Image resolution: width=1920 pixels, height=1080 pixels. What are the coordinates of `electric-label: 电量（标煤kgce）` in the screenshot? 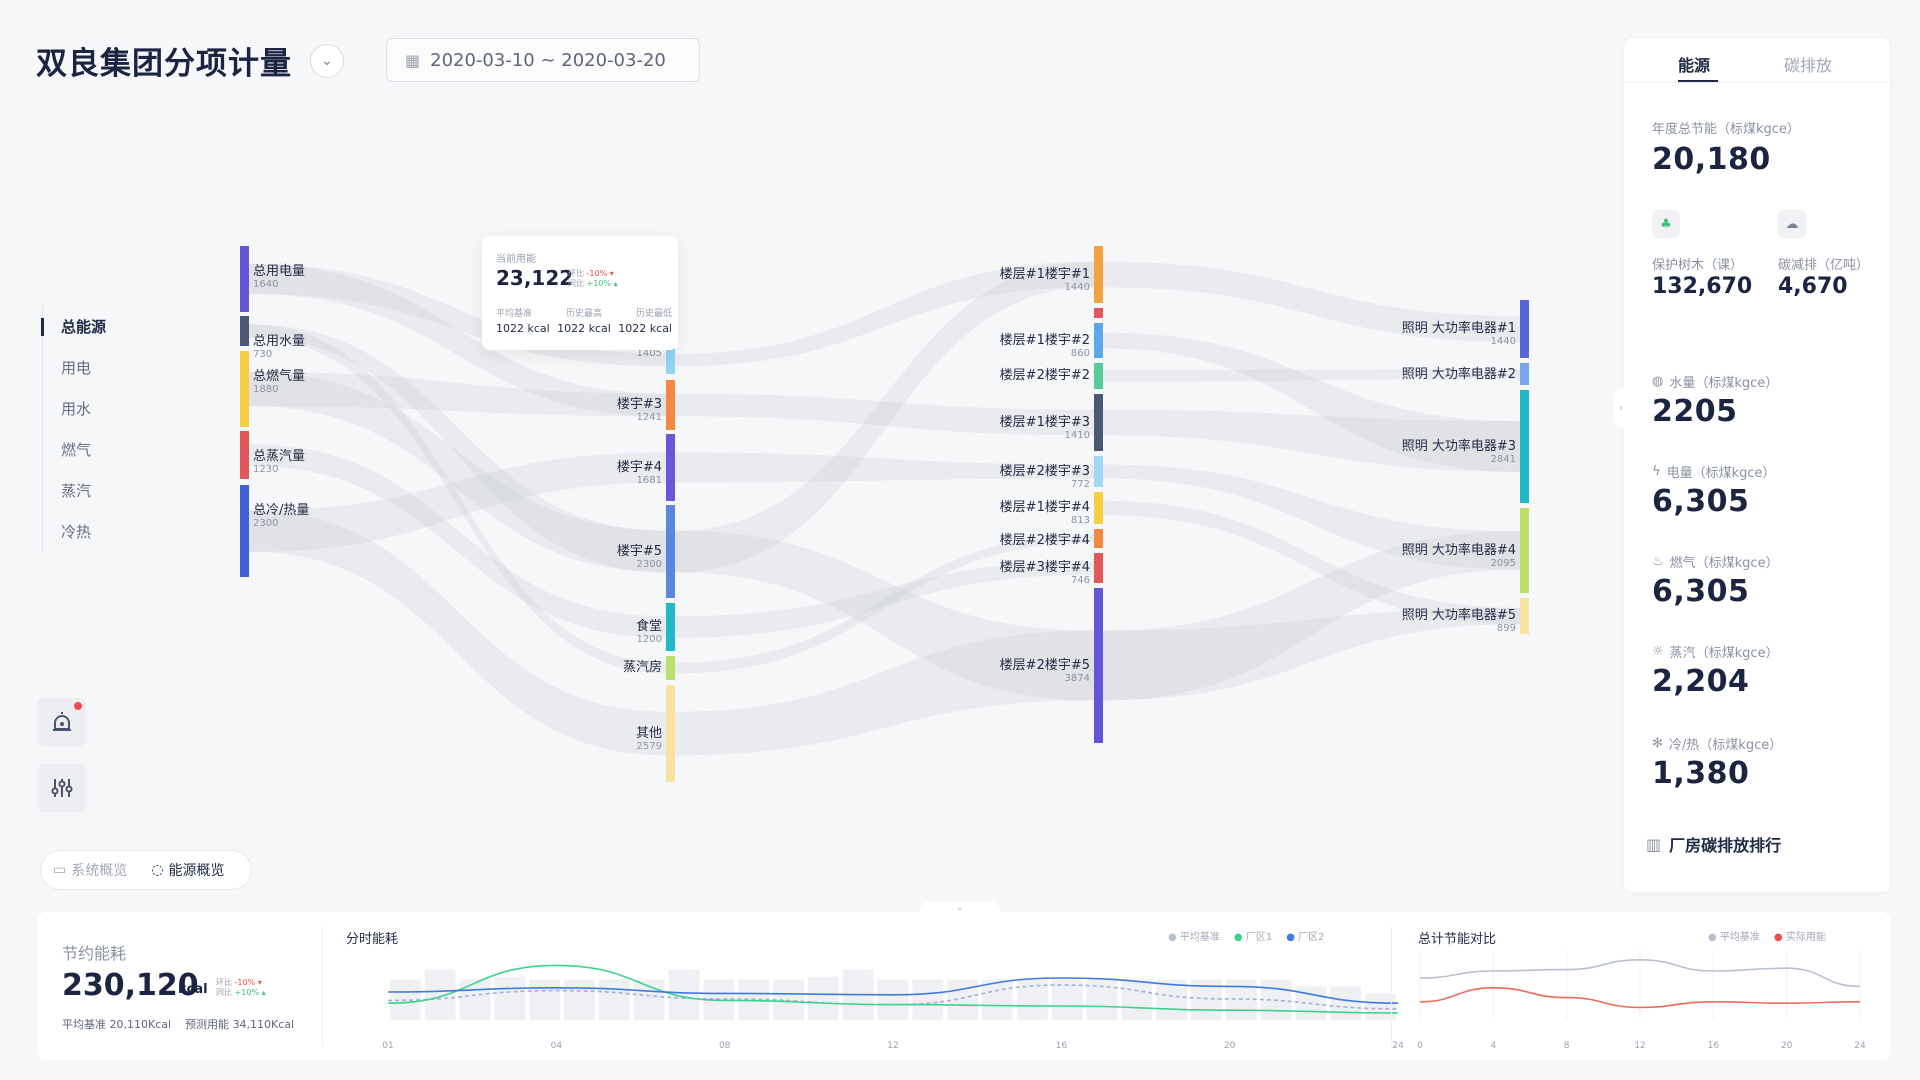 It's located at (1721, 473).